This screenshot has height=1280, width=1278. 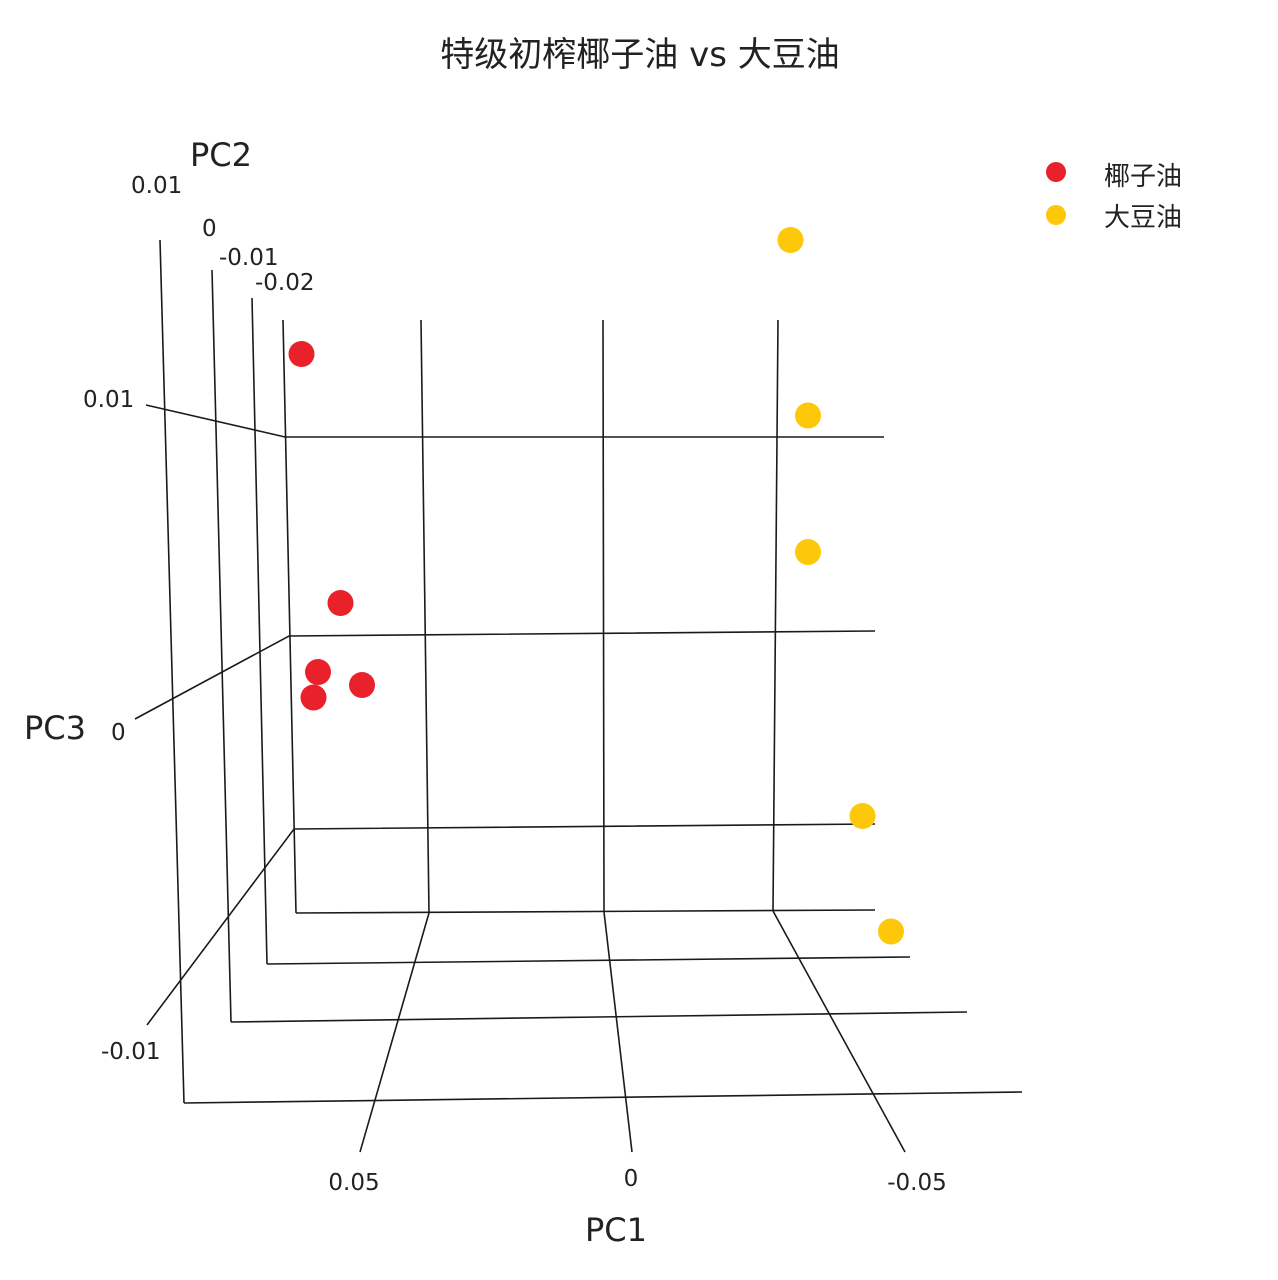 What do you see at coordinates (1056, 172) in the screenshot?
I see `legend-marker-coconut` at bounding box center [1056, 172].